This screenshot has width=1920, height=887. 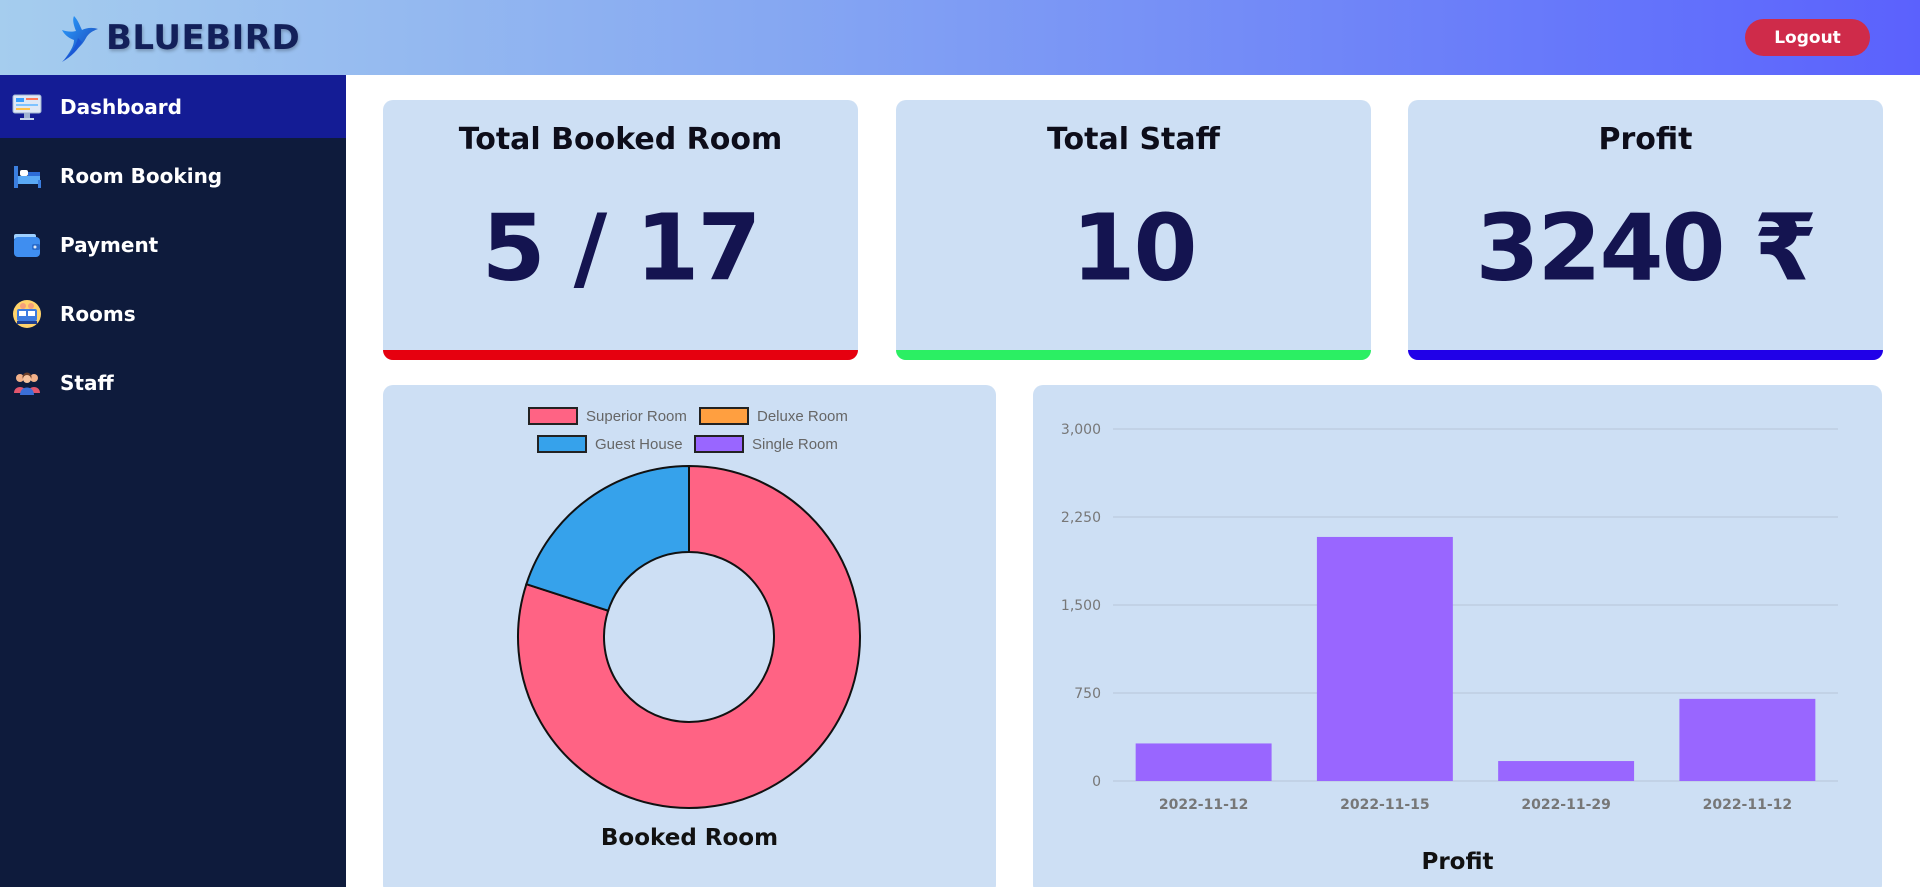 What do you see at coordinates (621, 248) in the screenshot?
I see `card-value: 5 / 17` at bounding box center [621, 248].